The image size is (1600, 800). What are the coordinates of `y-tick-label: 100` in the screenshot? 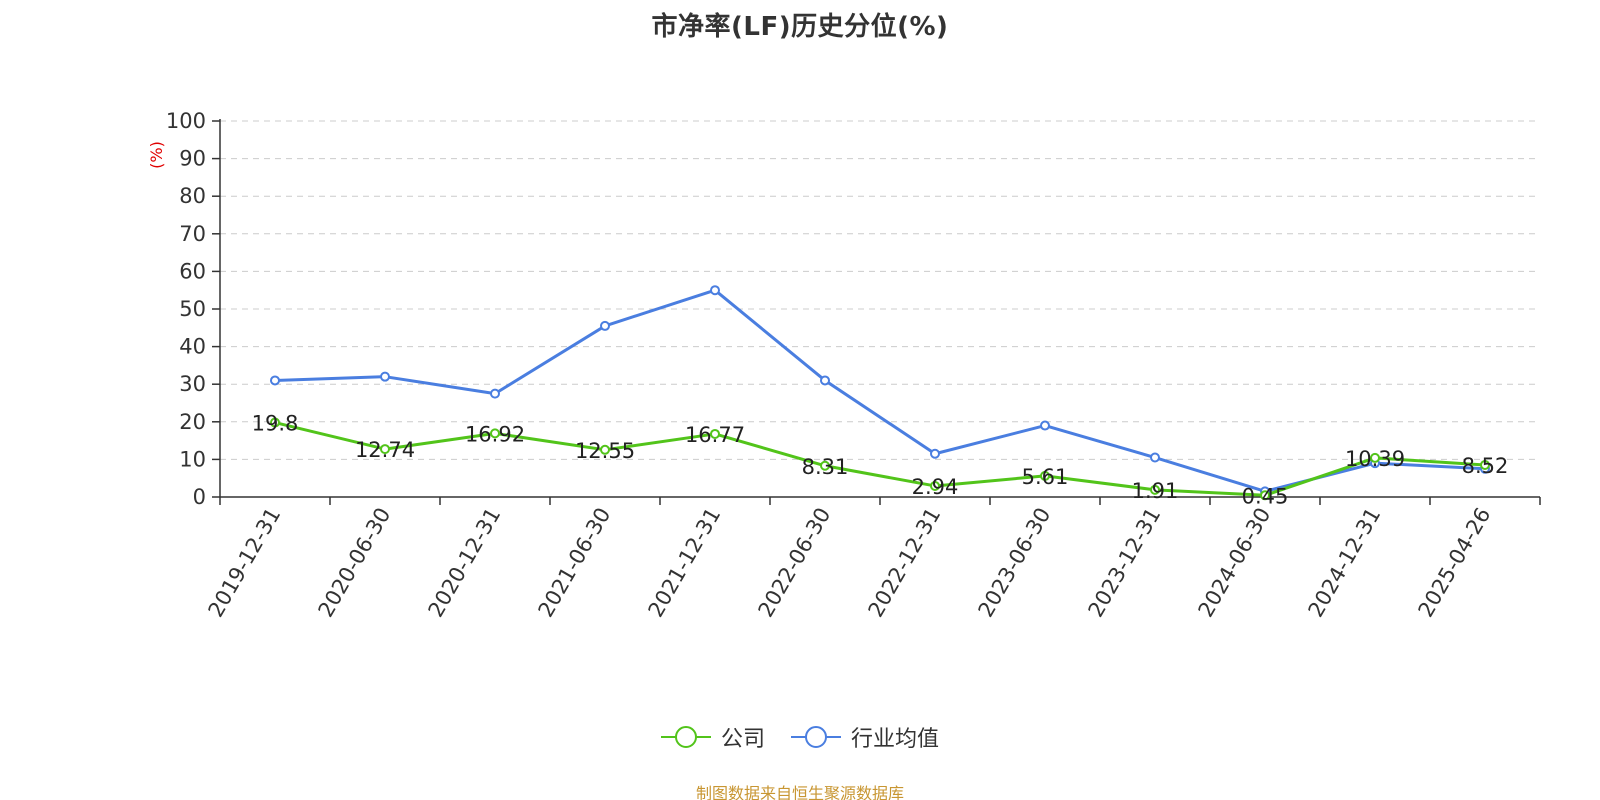 It's located at (186, 121).